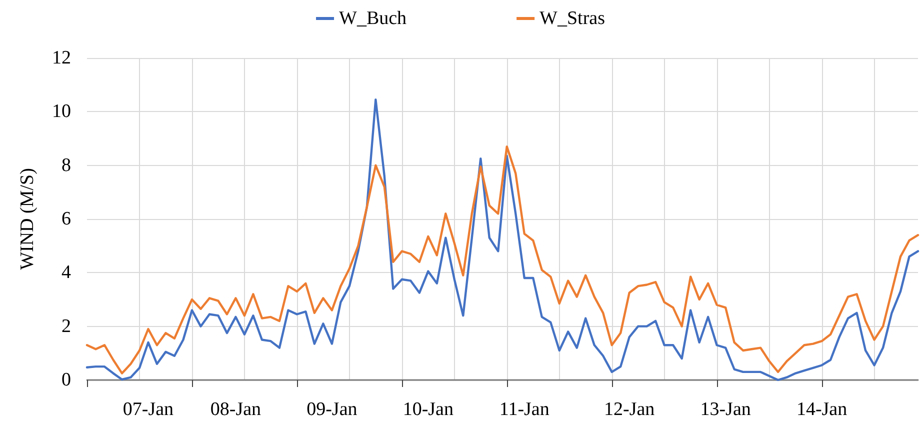  I want to click on y-tick-label: 10, so click(61, 111).